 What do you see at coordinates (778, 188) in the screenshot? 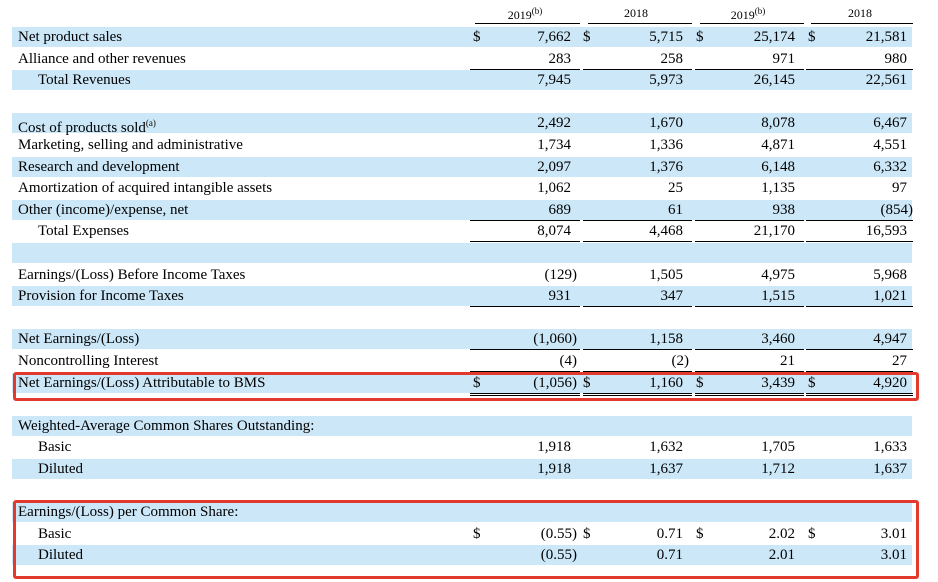
I see `cell-value: 1,135` at bounding box center [778, 188].